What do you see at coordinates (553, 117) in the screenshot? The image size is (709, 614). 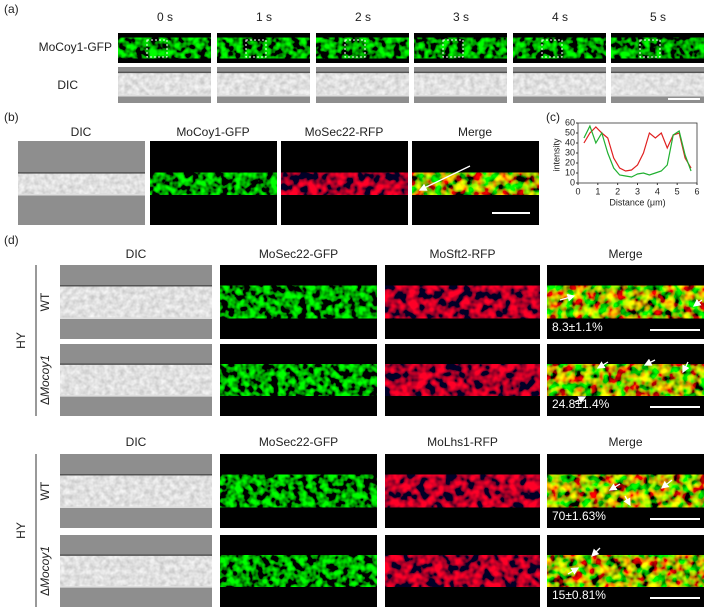 I see `label: (c)` at bounding box center [553, 117].